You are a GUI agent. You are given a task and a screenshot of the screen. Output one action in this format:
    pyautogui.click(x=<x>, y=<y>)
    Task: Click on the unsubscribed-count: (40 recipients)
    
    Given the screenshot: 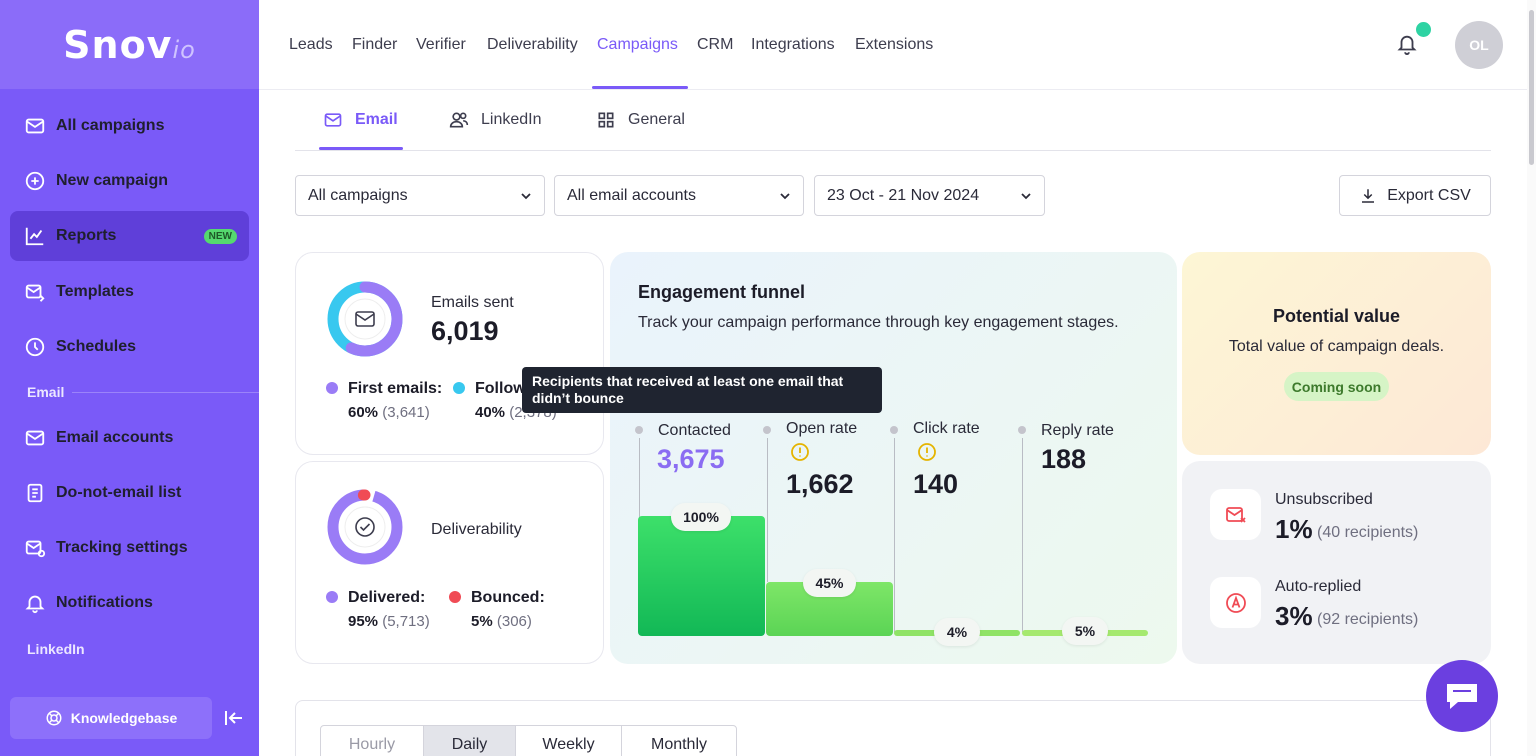 What is the action you would take?
    pyautogui.click(x=1368, y=532)
    